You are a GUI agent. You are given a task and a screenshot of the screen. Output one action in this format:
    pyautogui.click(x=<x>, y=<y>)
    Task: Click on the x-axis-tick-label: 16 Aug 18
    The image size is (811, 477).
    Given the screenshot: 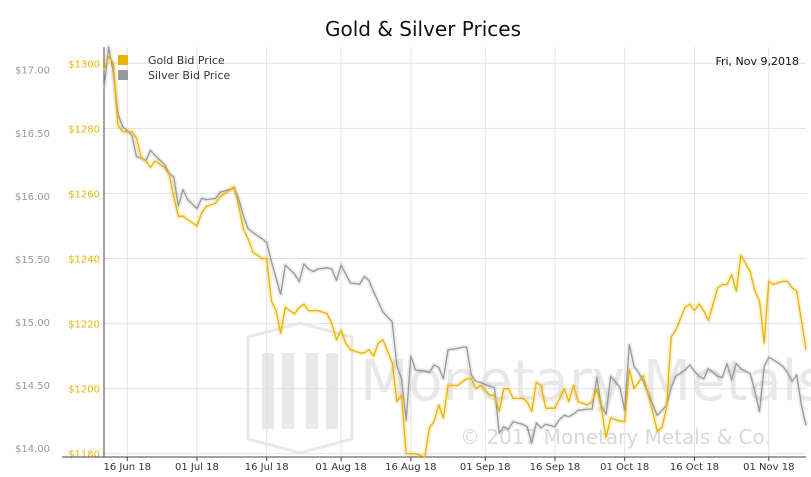 What is the action you would take?
    pyautogui.click(x=410, y=467)
    